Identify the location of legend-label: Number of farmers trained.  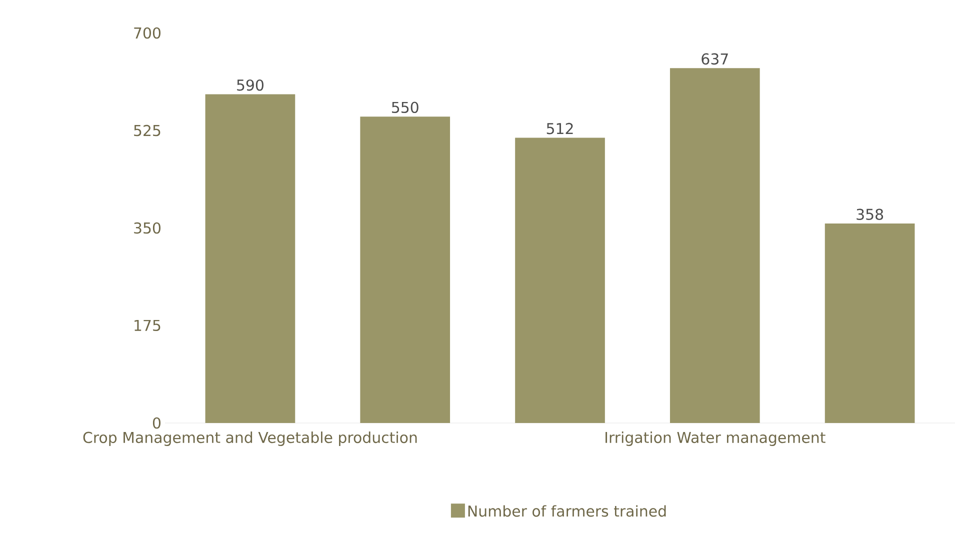
(567, 511).